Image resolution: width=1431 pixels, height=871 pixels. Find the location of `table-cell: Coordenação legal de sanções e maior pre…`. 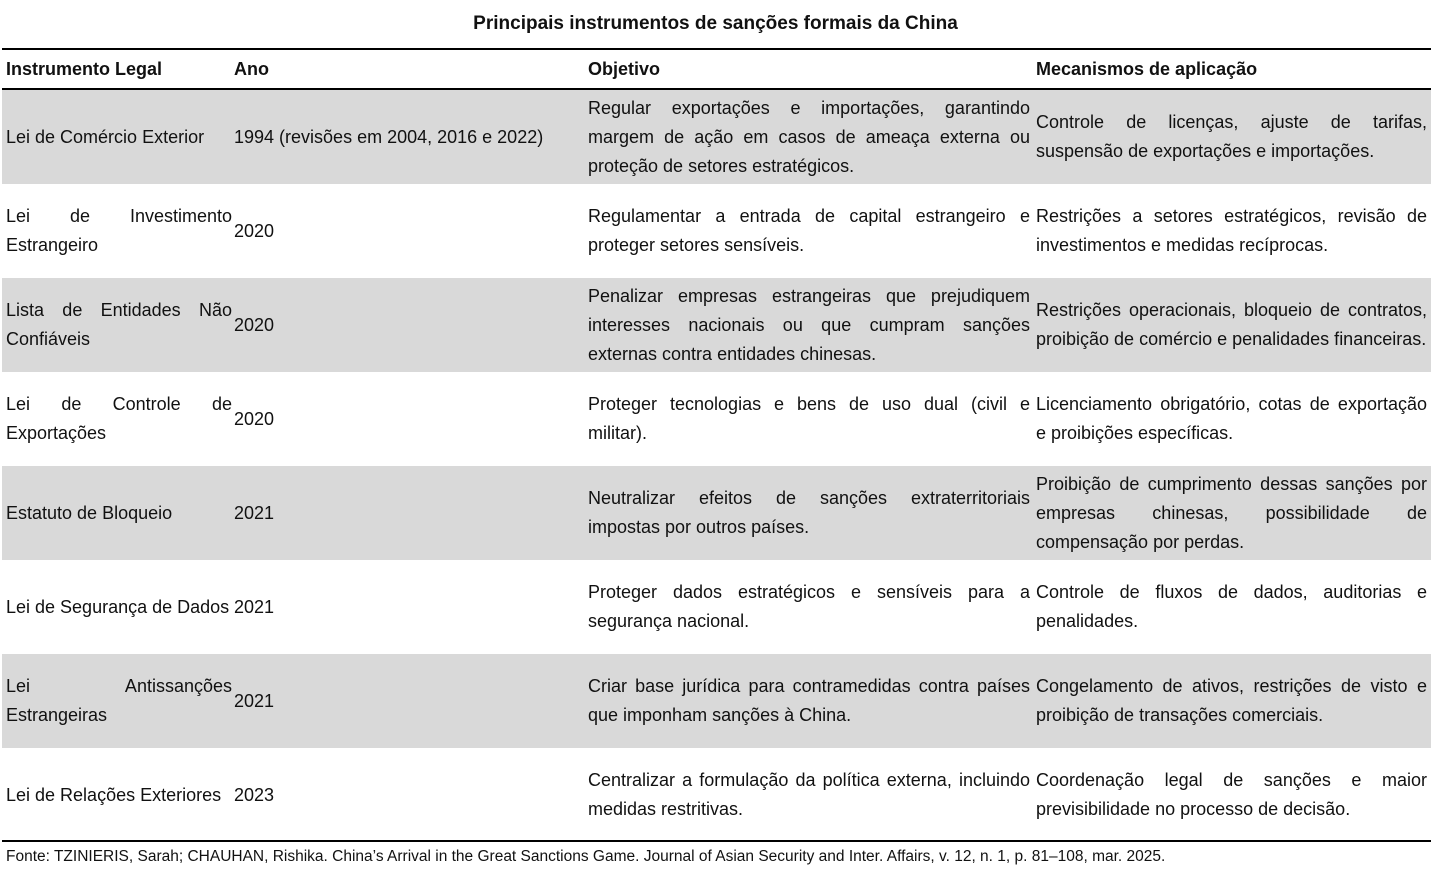

table-cell: Coordenação legal de sanções e maior pre… is located at coordinates (1231, 795).